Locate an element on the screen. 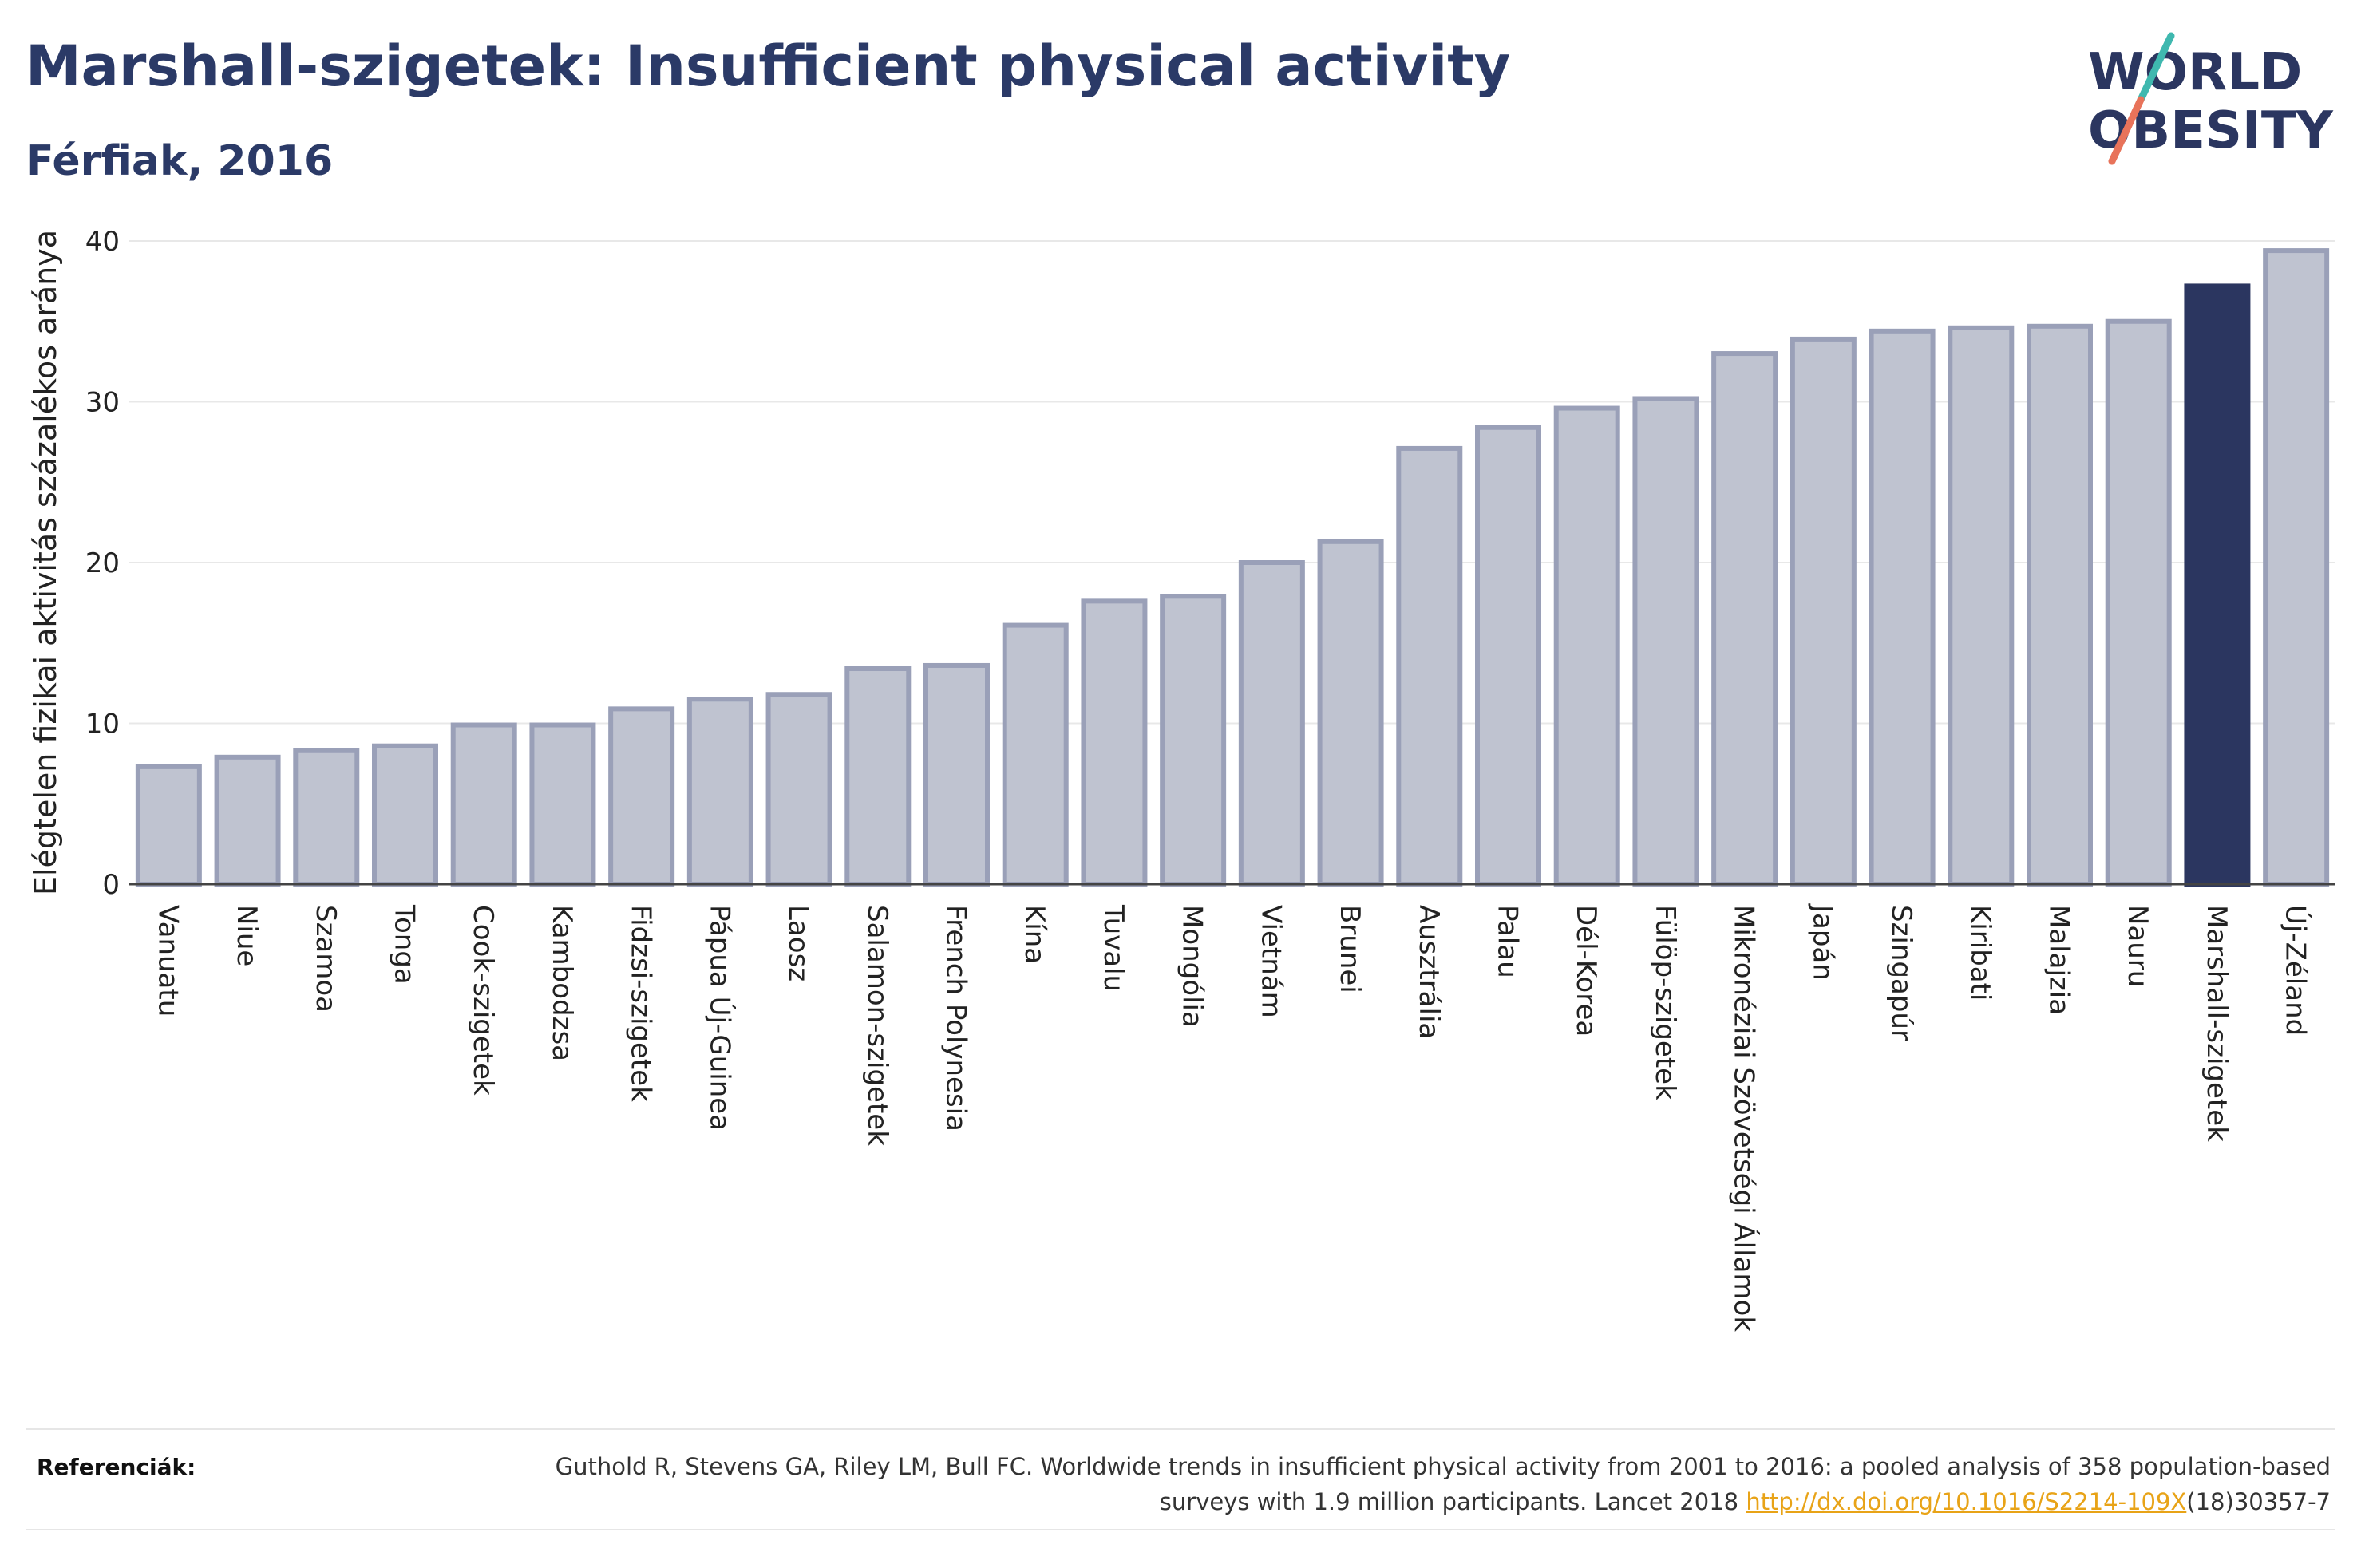 The width and height of the screenshot is (2361, 1568). y-tick-labels: 0 10 20 30 40 is located at coordinates (102, 563).